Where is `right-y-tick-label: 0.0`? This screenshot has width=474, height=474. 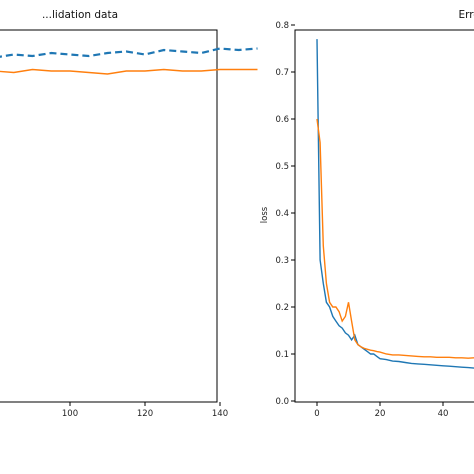
right-y-tick-label: 0.0 is located at coordinates (282, 402).